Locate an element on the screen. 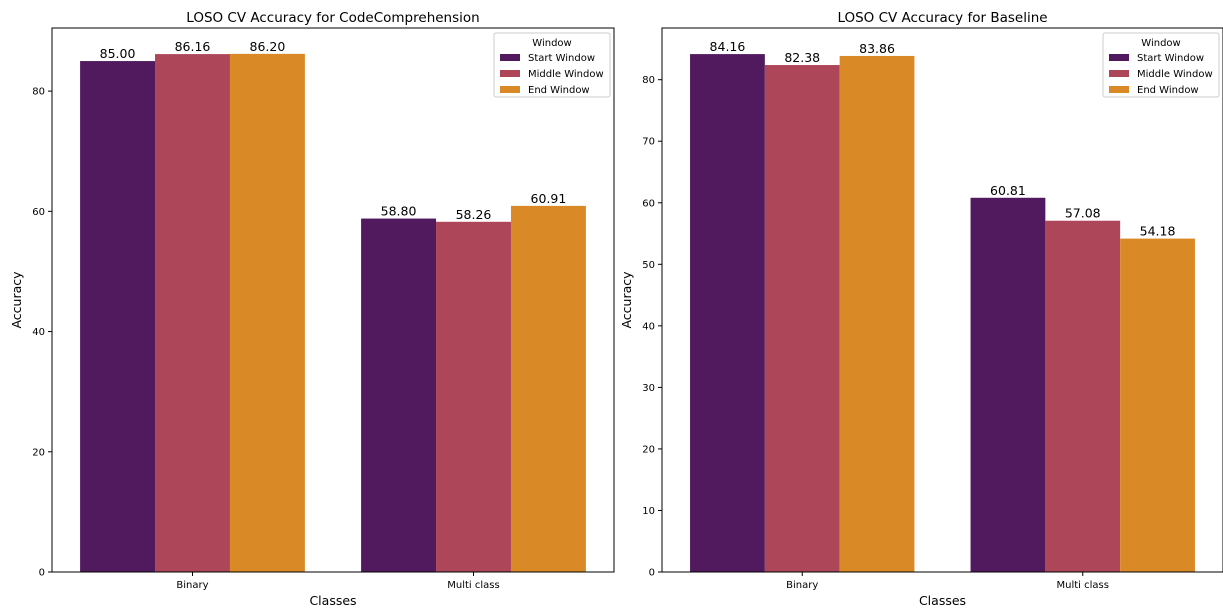 The image size is (1223, 609). chart-title: LOSO CV Accuracy for Baseline is located at coordinates (942, 18).